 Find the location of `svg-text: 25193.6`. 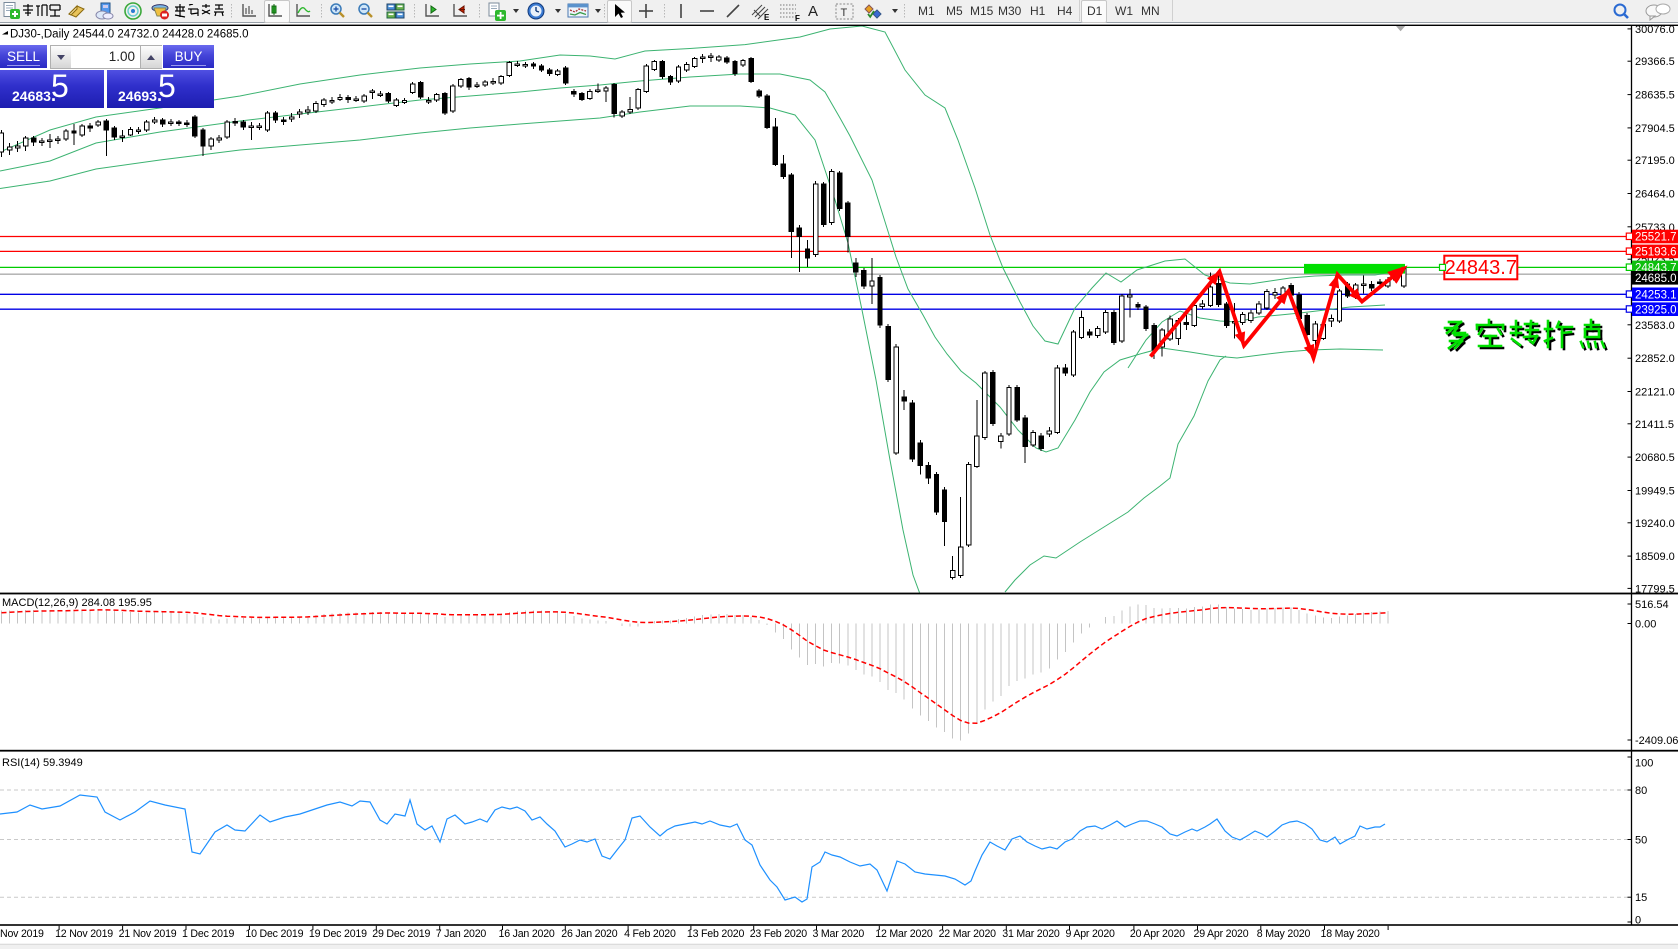

svg-text: 25193.6 is located at coordinates (1656, 253).